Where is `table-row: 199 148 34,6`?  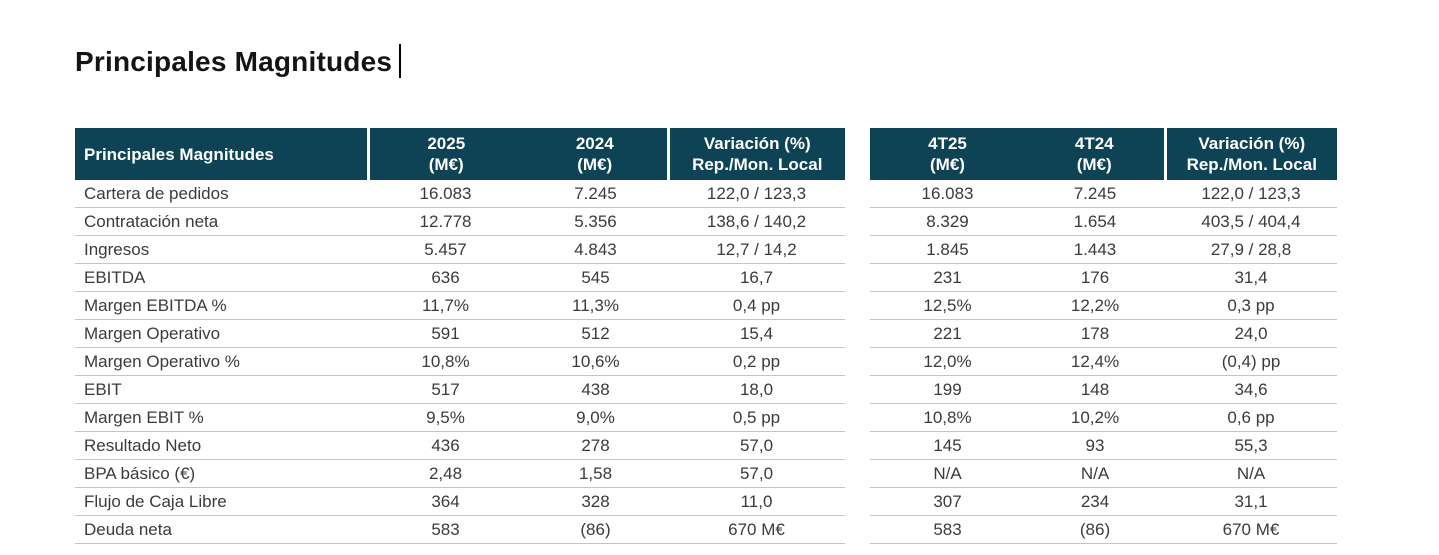
table-row: 199 148 34,6 is located at coordinates (1103, 389).